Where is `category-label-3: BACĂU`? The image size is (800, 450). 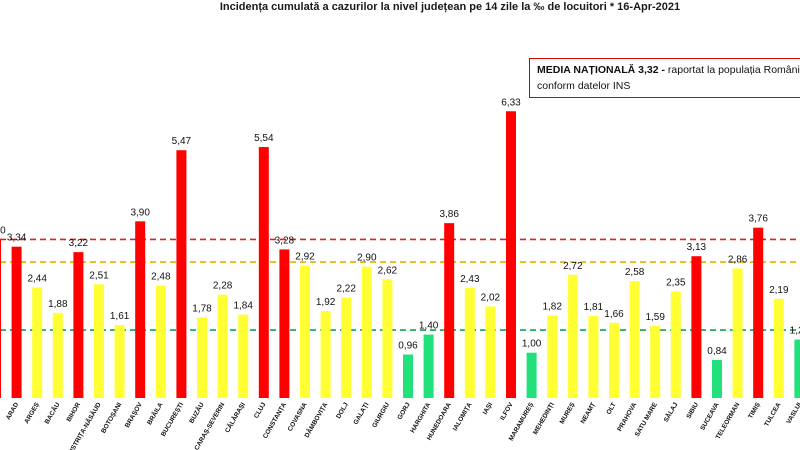
category-label-3: BACĂU is located at coordinates (52, 412).